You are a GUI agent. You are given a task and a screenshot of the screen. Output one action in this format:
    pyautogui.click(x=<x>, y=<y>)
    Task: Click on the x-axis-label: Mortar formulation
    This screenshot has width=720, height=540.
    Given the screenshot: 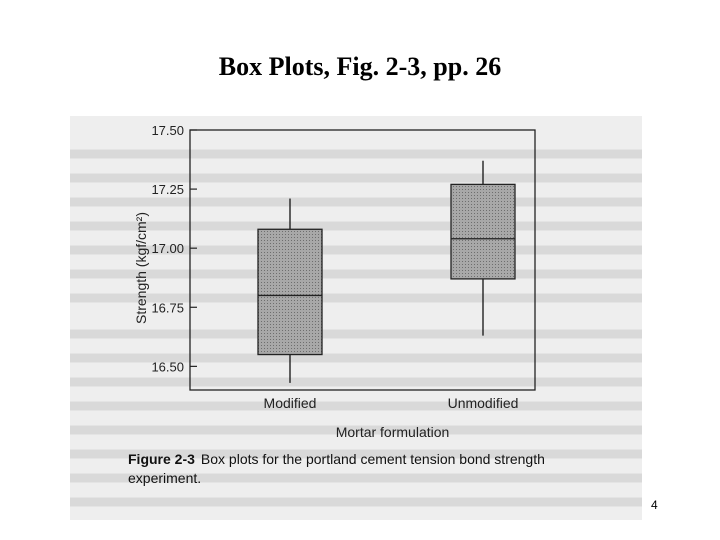 What is the action you would take?
    pyautogui.click(x=393, y=432)
    